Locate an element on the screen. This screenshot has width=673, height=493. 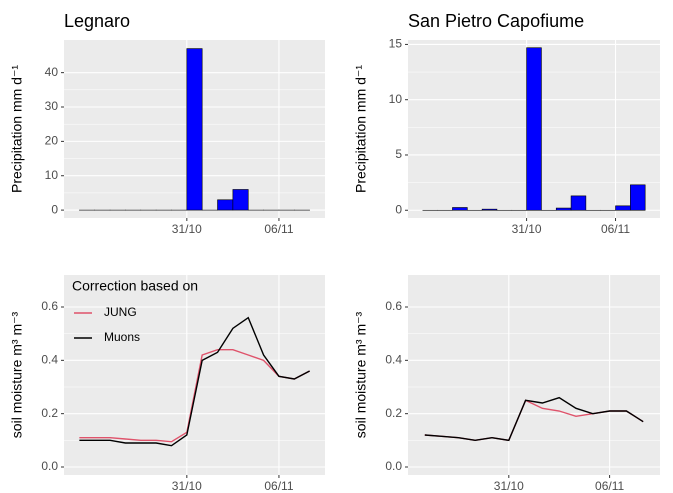
chart-title: San Pietro Capofiume is located at coordinates (496, 21).